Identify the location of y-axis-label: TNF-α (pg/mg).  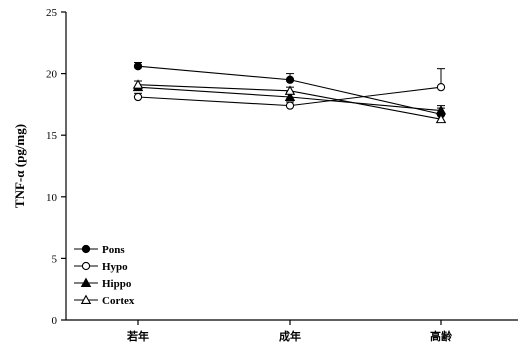
(19, 166).